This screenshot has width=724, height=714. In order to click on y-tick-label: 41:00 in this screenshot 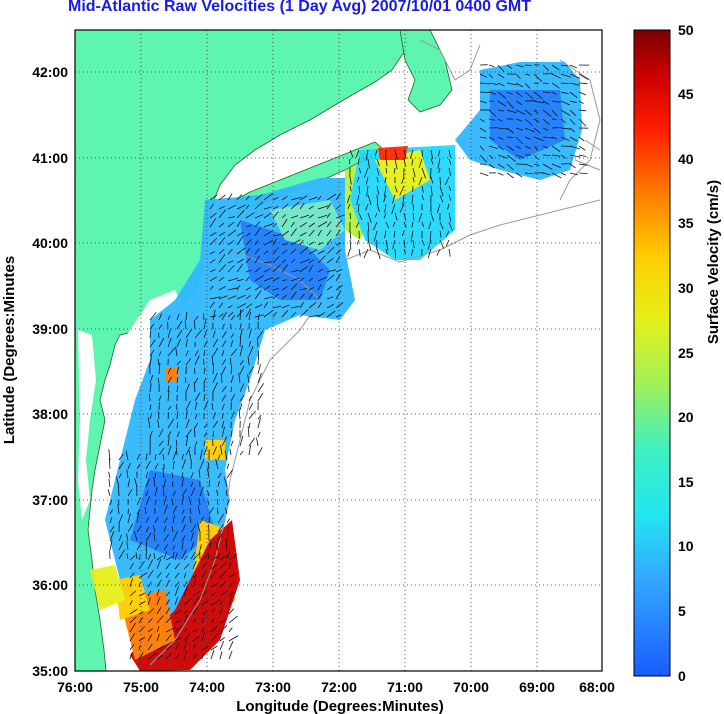, I will do `click(50, 158)`.